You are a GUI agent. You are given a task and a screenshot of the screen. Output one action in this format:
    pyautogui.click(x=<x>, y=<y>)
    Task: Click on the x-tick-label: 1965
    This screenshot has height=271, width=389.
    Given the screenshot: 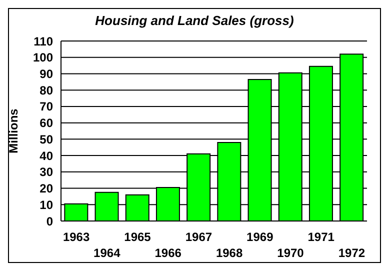 What is the action you would take?
    pyautogui.click(x=138, y=237)
    